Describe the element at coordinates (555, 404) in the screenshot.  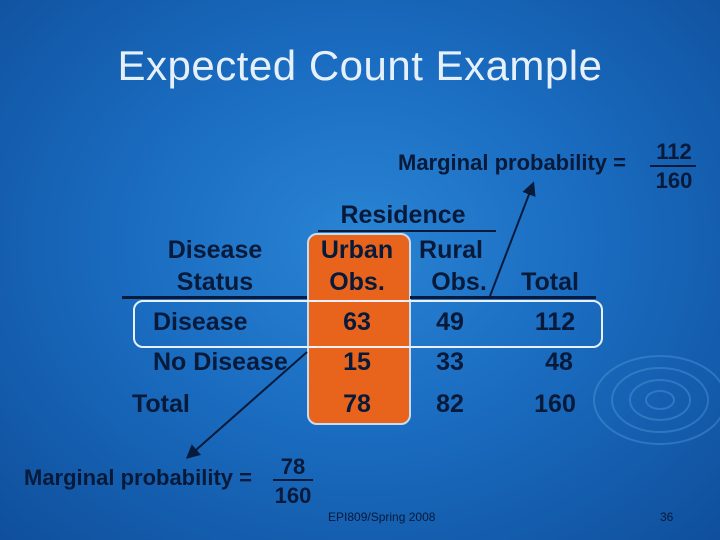
I see `cell-total: 160` at that location.